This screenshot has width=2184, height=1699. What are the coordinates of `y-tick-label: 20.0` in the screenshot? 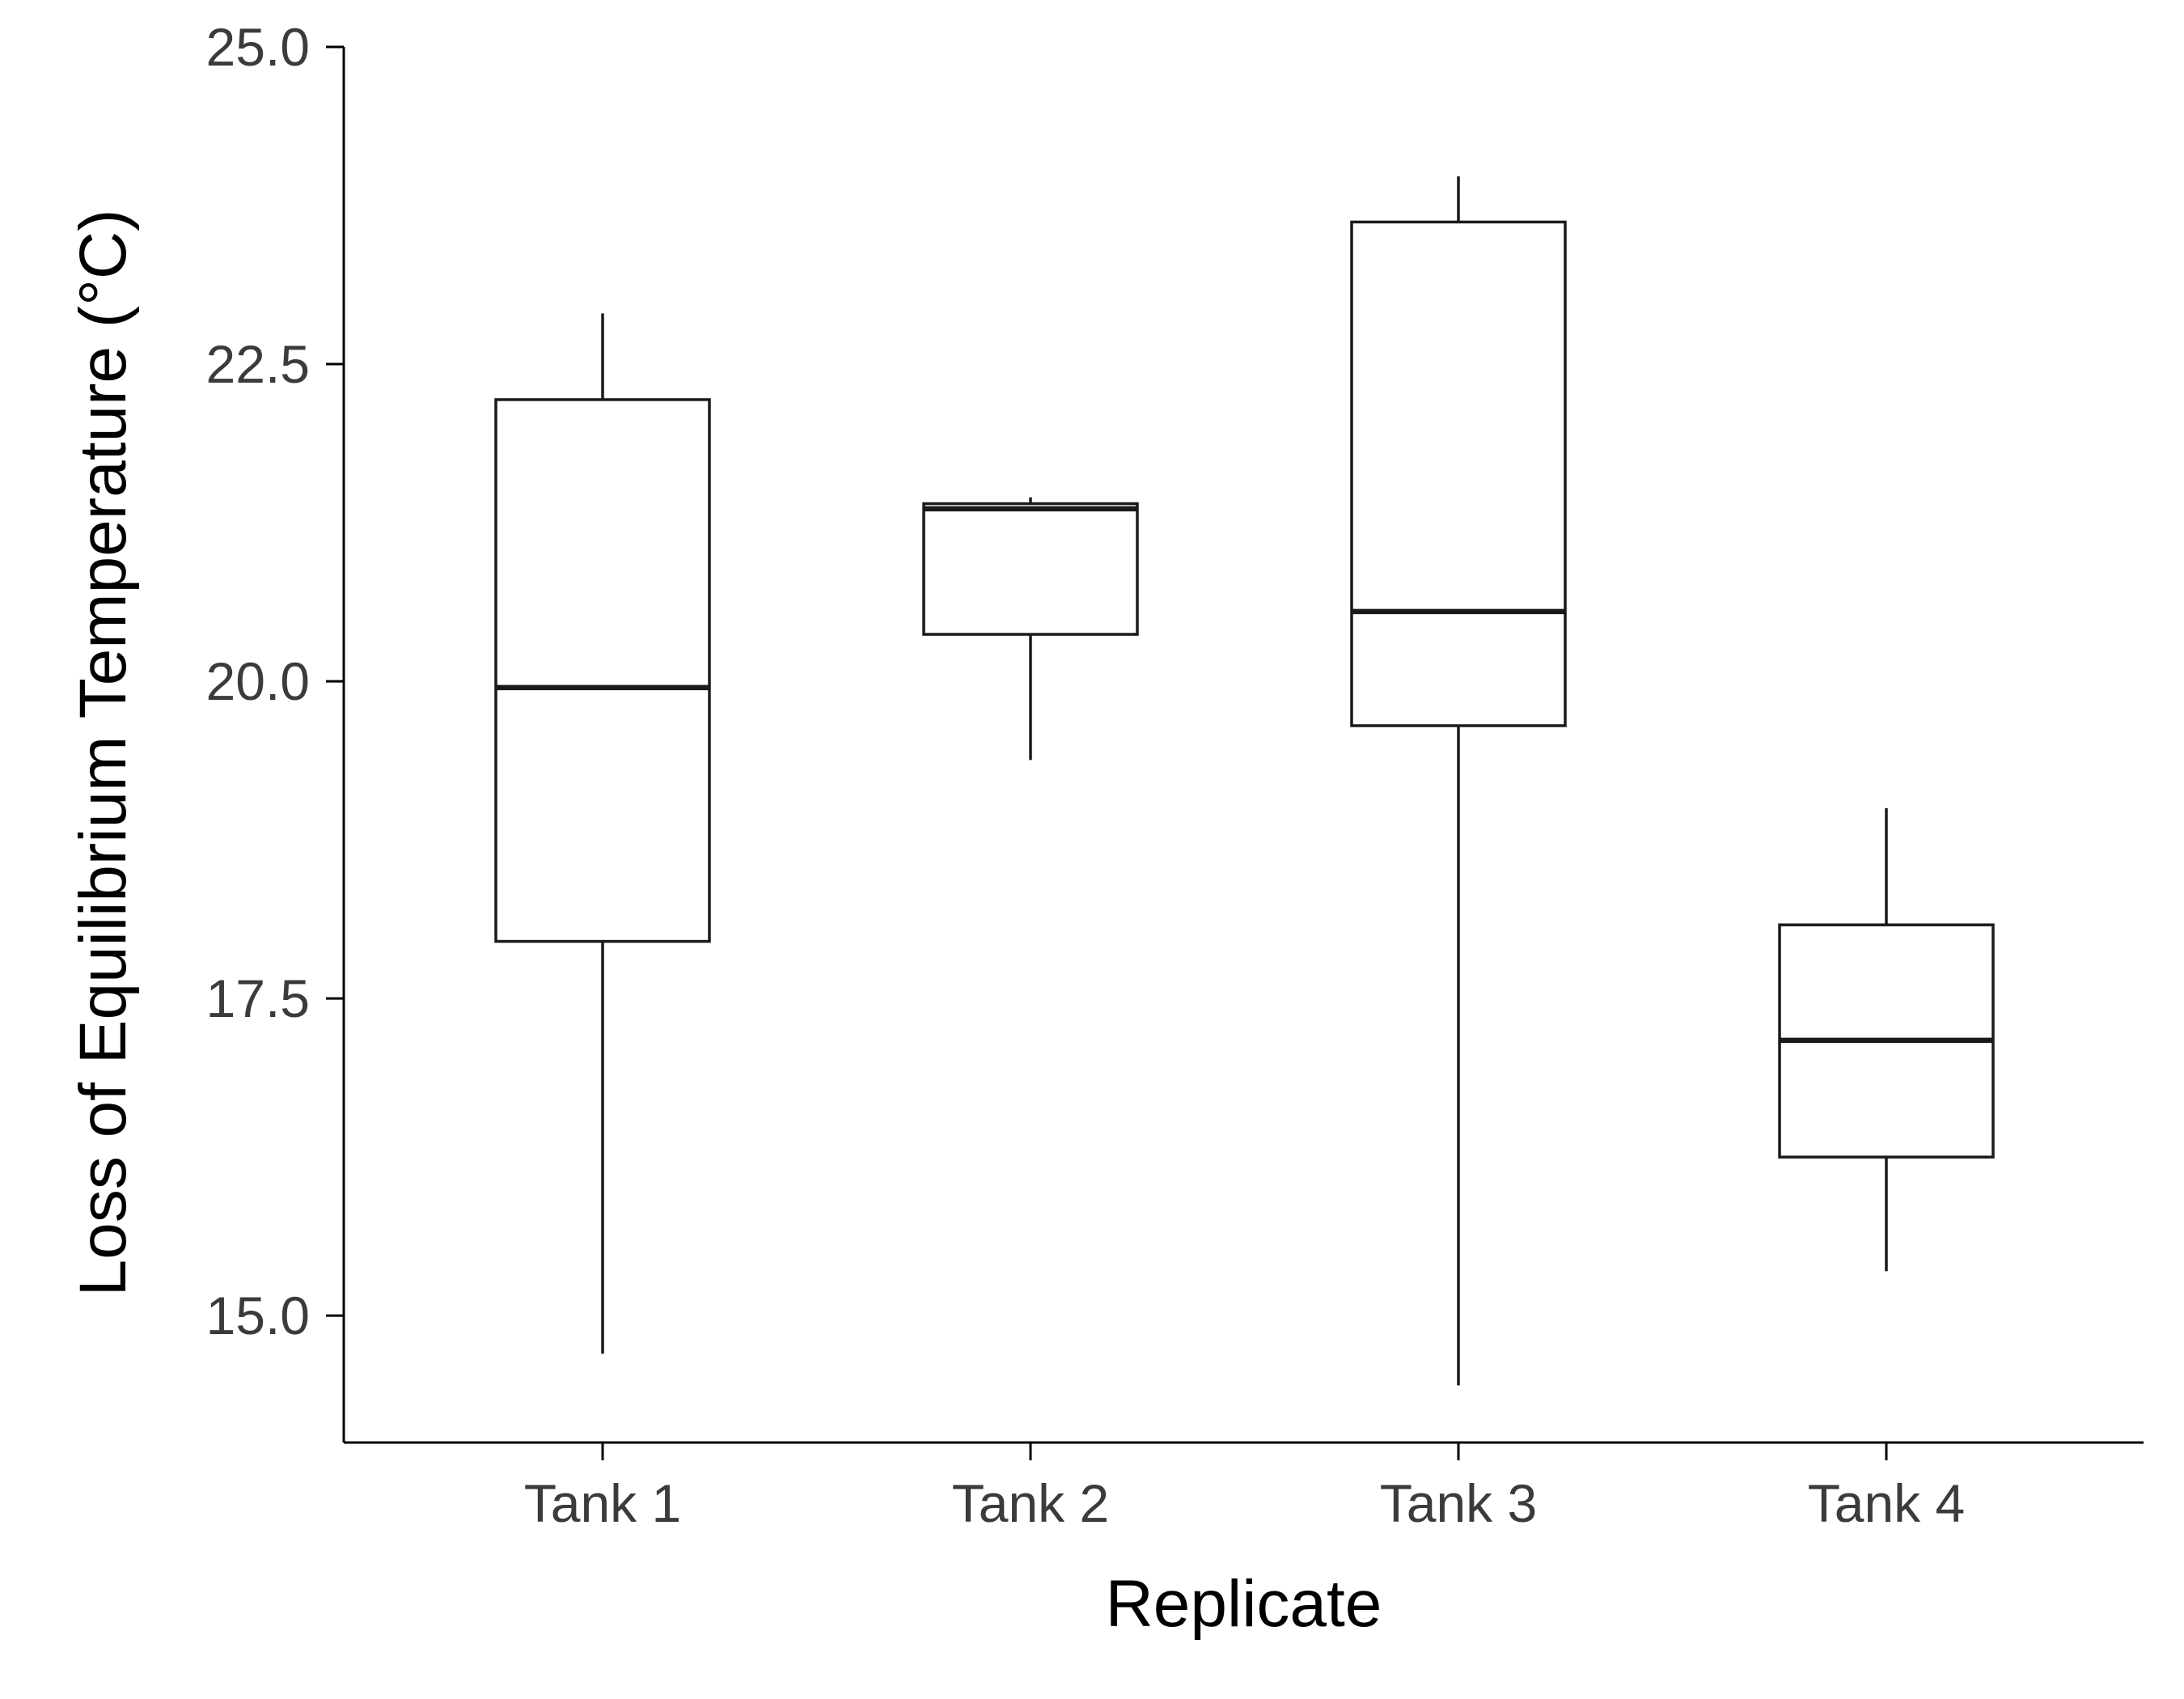 It's located at (258, 681).